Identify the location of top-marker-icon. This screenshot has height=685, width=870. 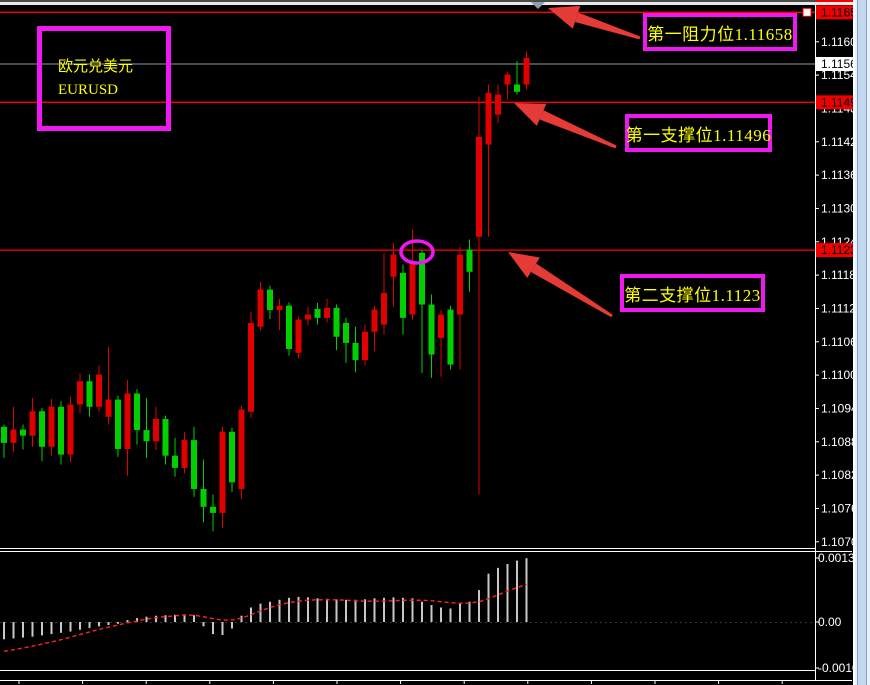
(538, 5).